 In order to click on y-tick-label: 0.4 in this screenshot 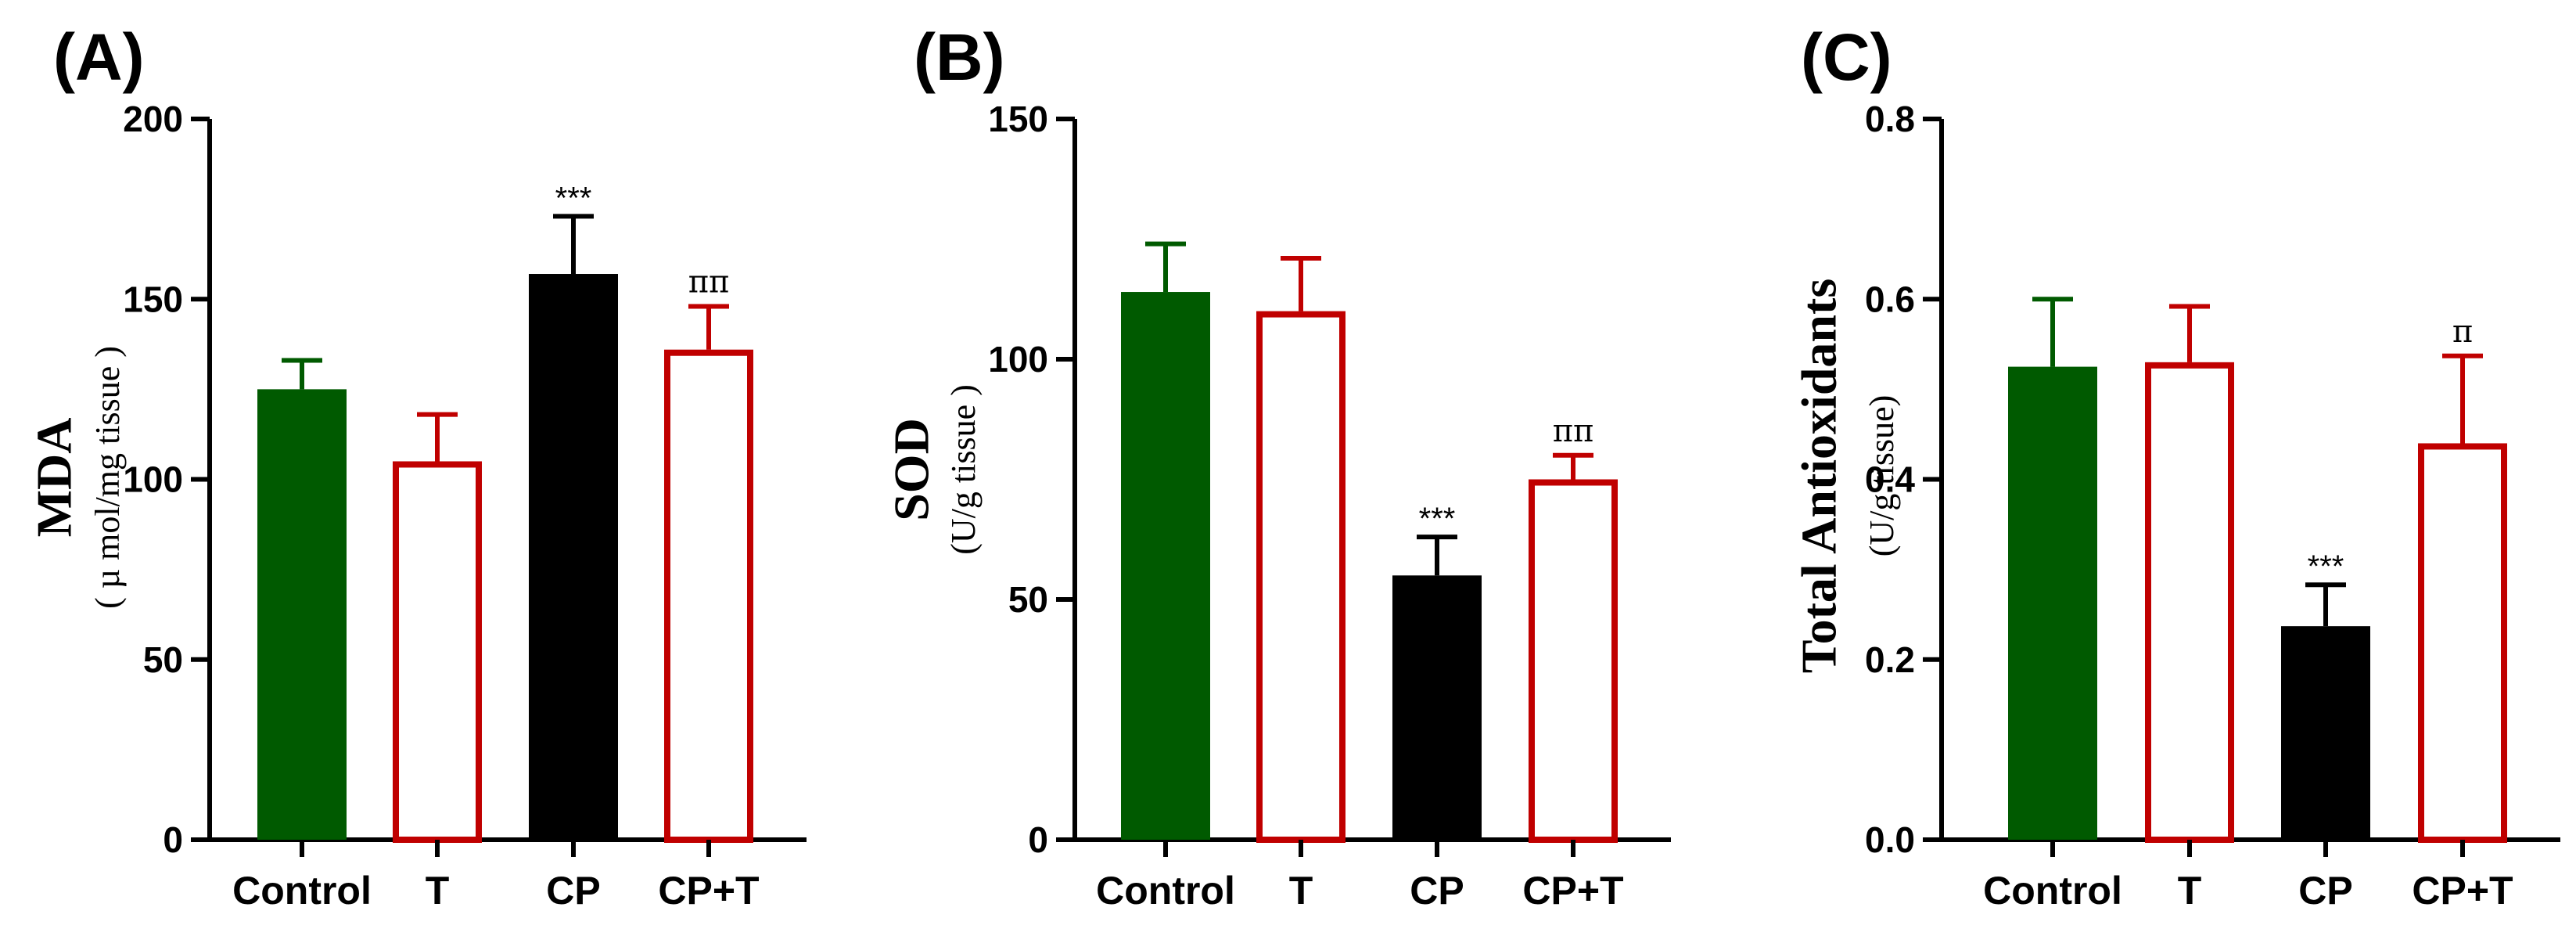, I will do `click(1890, 479)`.